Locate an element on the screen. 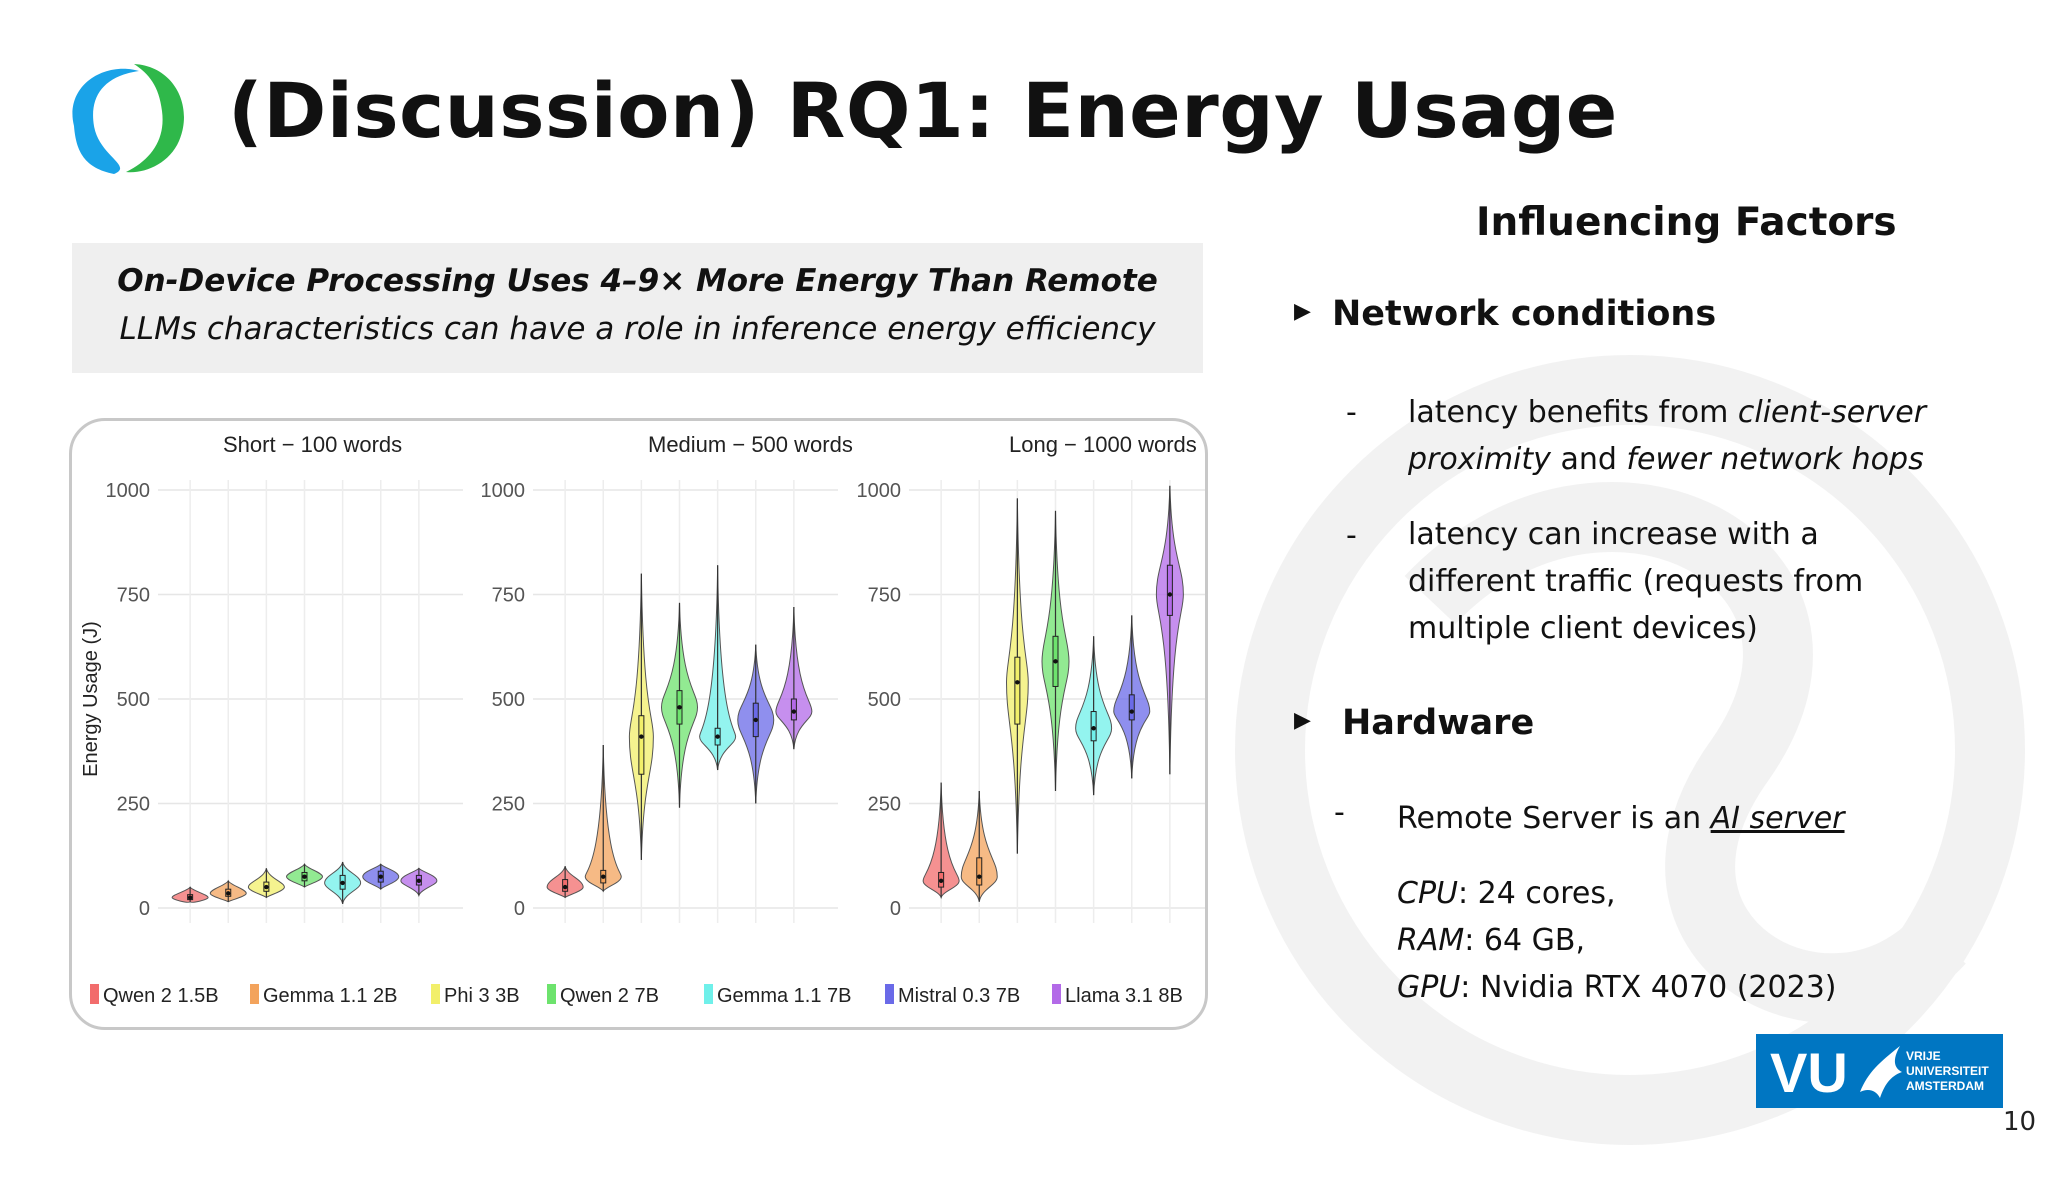 The height and width of the screenshot is (1200, 2048). panel-title: Short − 100 words is located at coordinates (312, 444).